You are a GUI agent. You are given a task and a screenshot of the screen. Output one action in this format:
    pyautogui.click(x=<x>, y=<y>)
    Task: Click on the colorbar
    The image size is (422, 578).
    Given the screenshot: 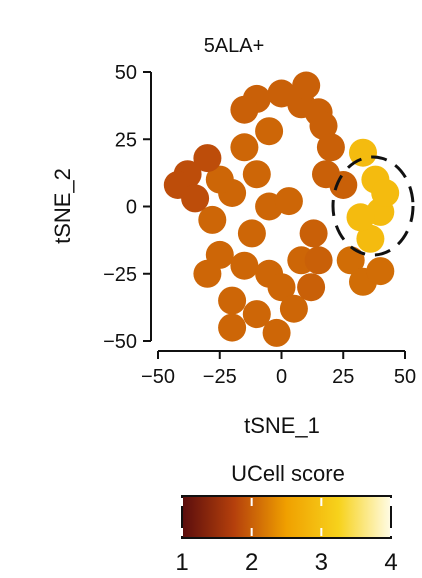 What is the action you would take?
    pyautogui.click(x=286, y=517)
    